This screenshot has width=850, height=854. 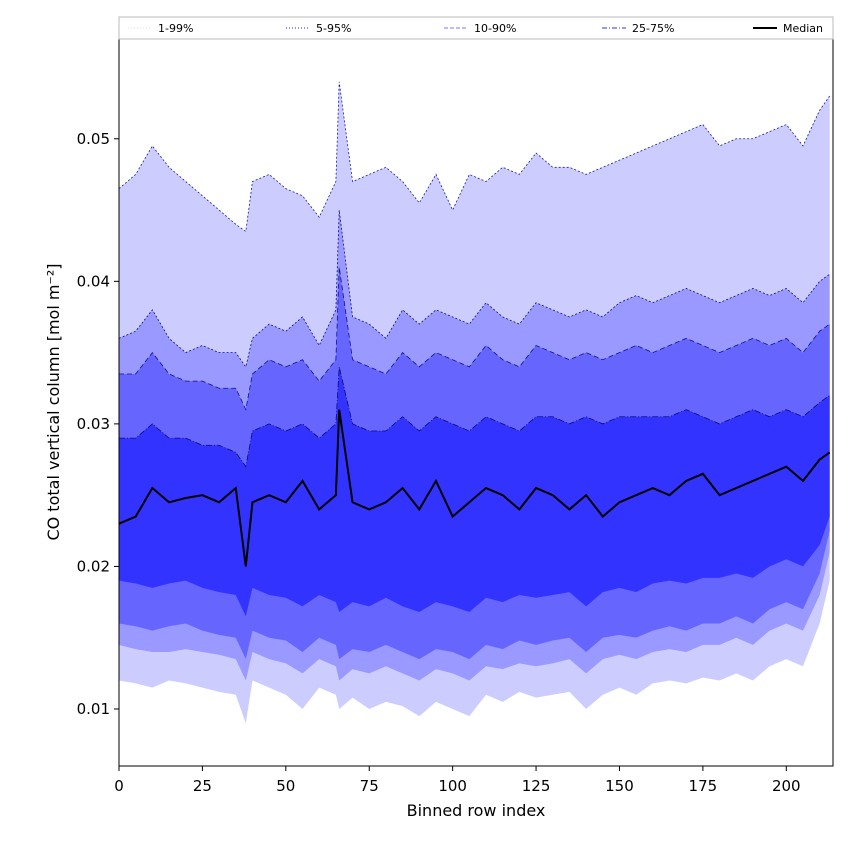 I want to click on legend-box, so click(x=476, y=28).